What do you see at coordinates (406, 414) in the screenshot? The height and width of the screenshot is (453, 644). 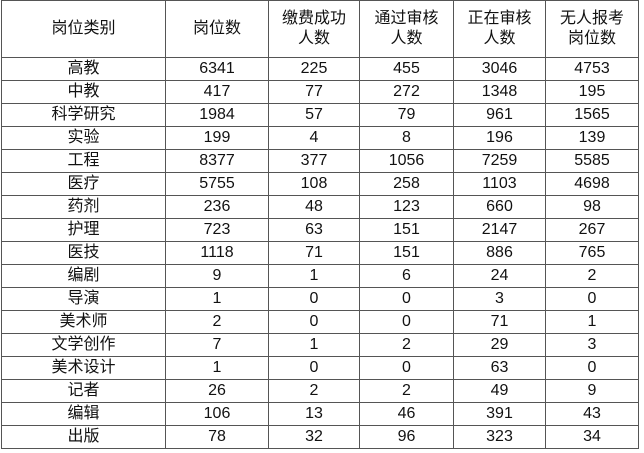 I see `value-cell: 46` at bounding box center [406, 414].